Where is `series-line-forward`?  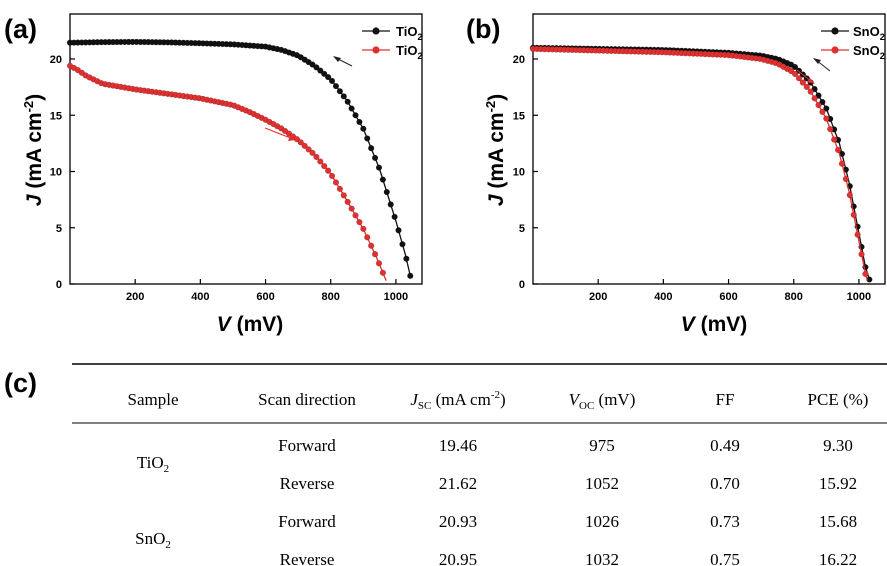
series-line-forward is located at coordinates (228, 173).